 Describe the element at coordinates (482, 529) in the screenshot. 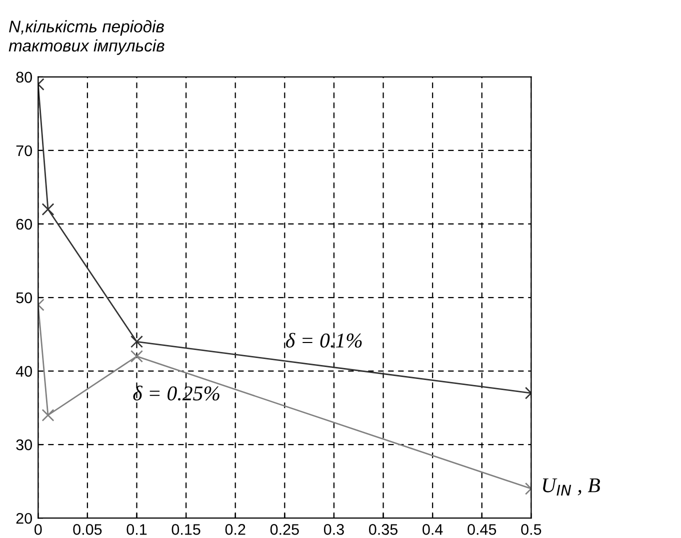

I see `x-tick-label: 0.45` at that location.